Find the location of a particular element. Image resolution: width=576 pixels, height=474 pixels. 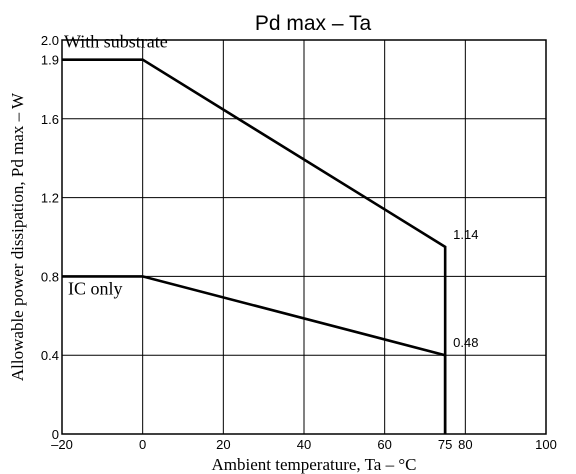

data-label: 0.48 is located at coordinates (465, 342).